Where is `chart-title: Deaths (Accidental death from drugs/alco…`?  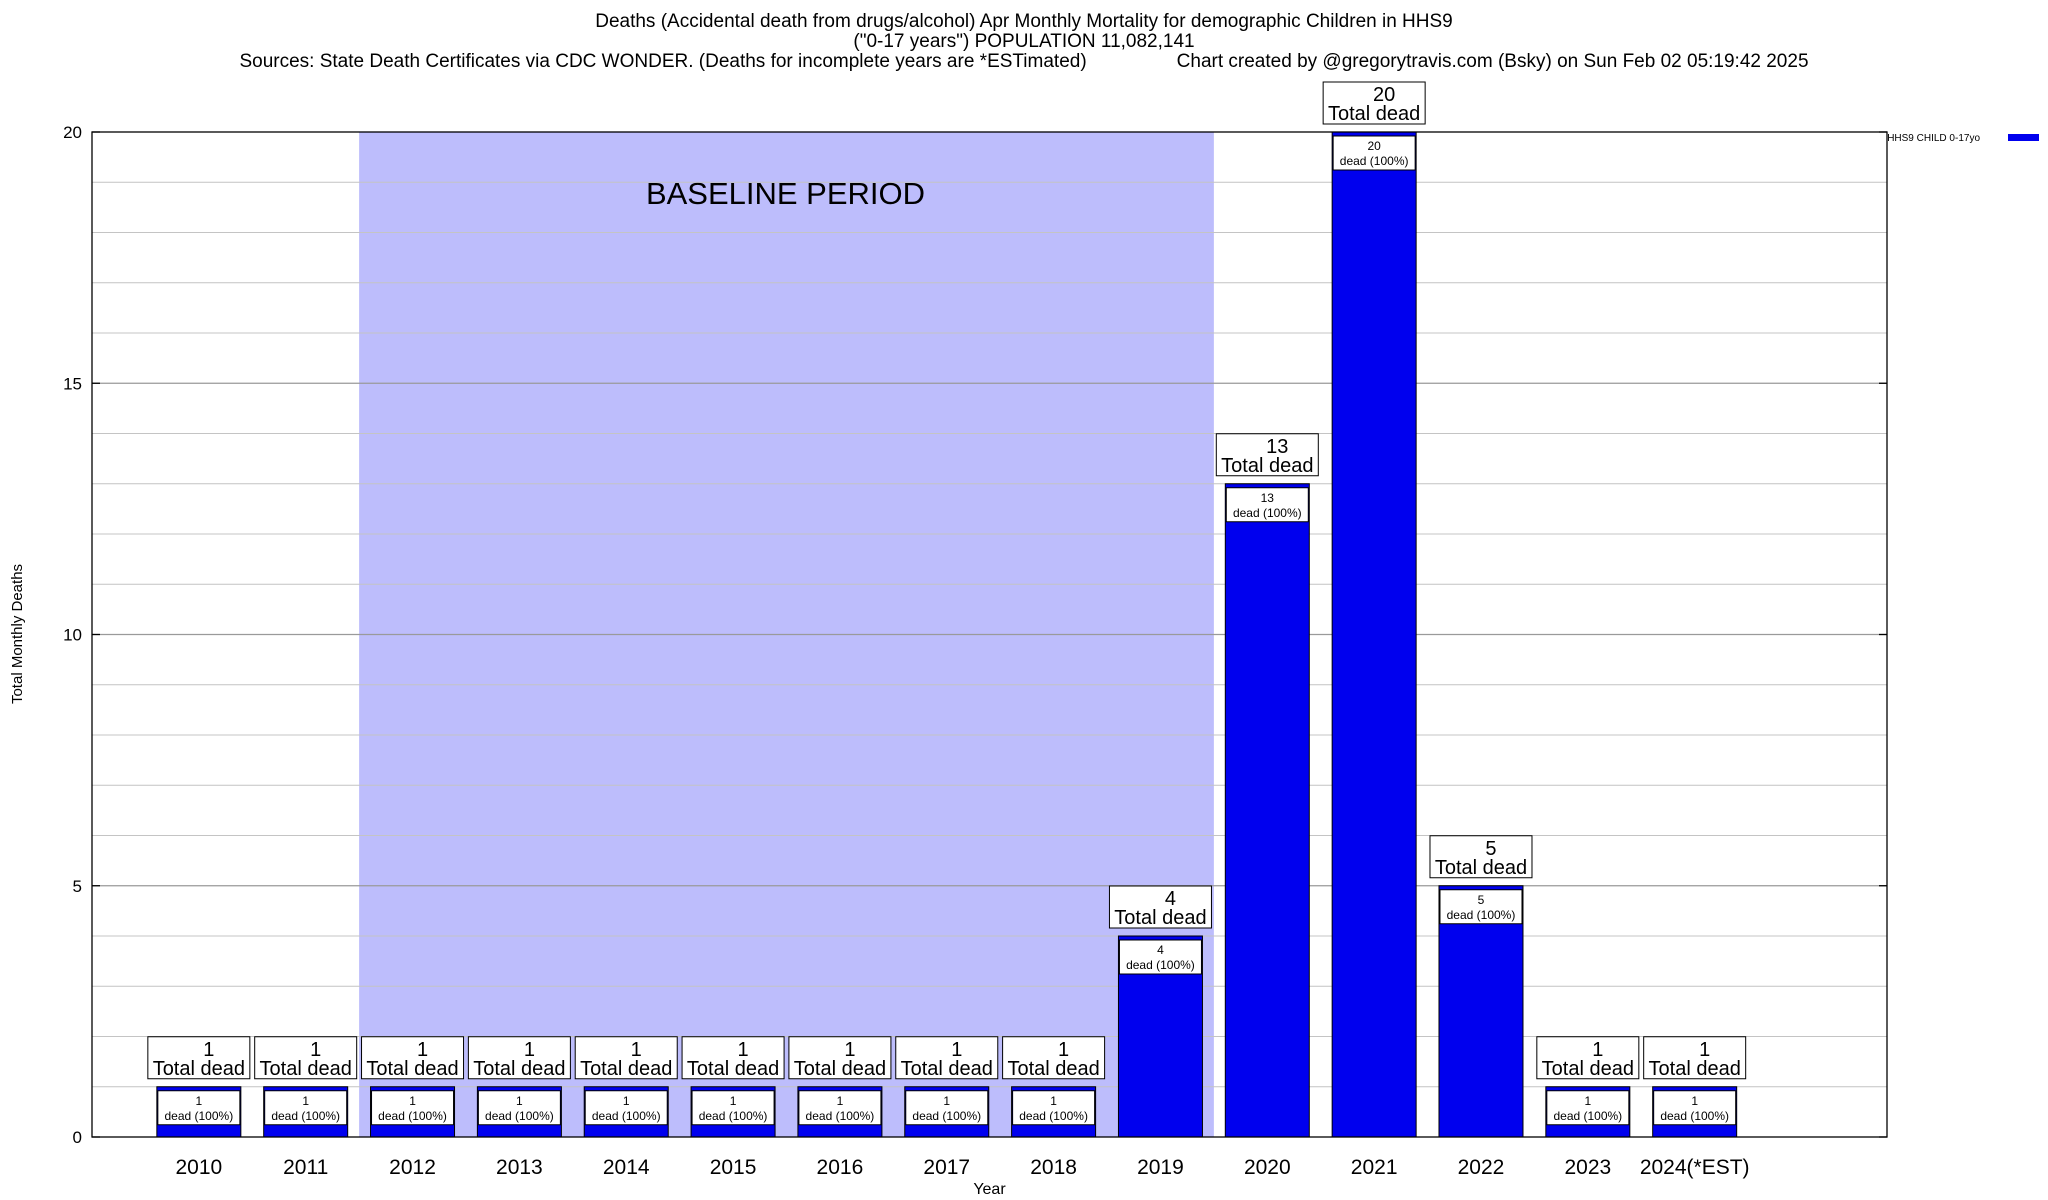
chart-title: Deaths (Accidental death from drugs/alco… is located at coordinates (1024, 21).